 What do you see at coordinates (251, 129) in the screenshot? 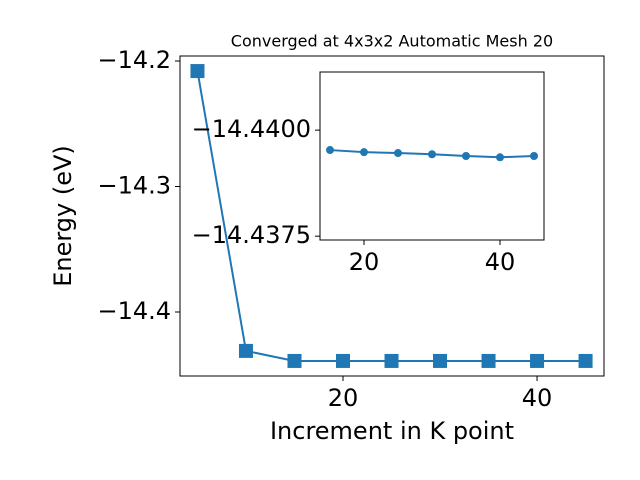
I see `y-tick-label: −14.4400` at bounding box center [251, 129].